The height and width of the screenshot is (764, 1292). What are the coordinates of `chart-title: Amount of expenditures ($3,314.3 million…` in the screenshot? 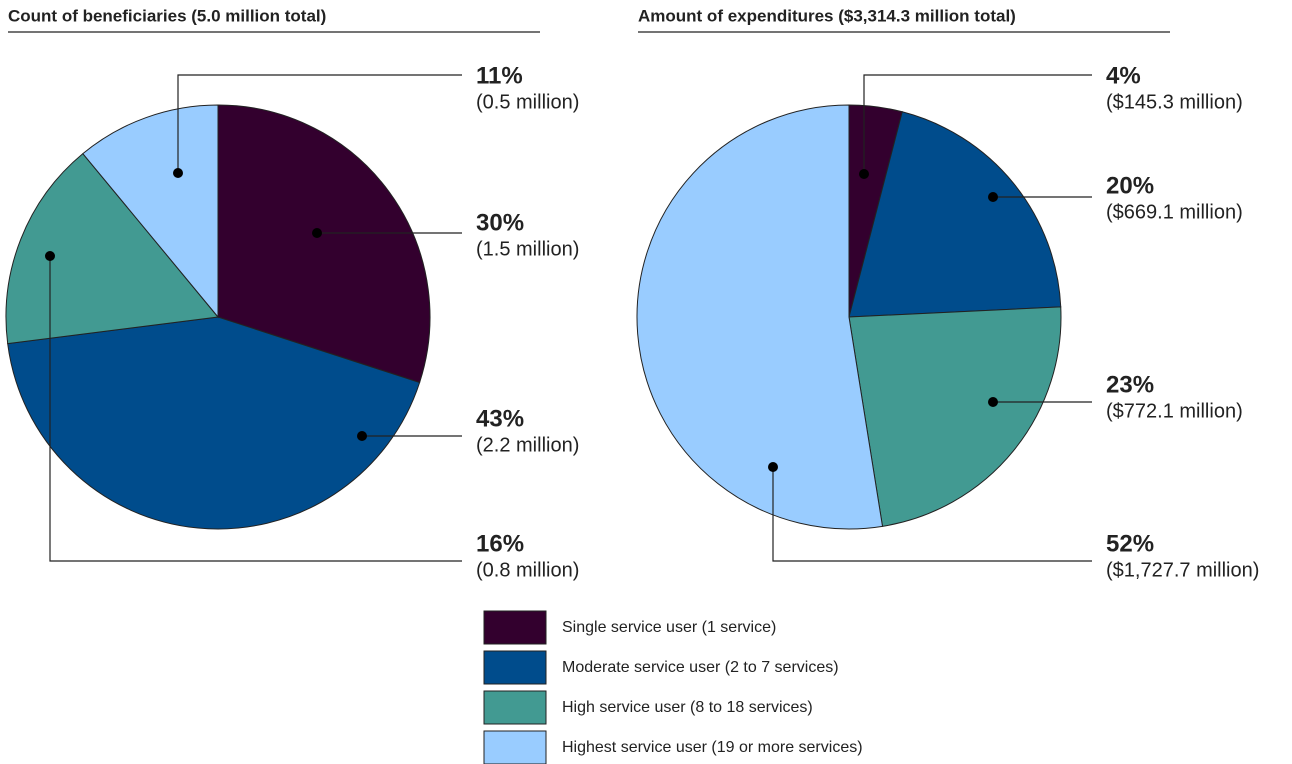 It's located at (827, 15).